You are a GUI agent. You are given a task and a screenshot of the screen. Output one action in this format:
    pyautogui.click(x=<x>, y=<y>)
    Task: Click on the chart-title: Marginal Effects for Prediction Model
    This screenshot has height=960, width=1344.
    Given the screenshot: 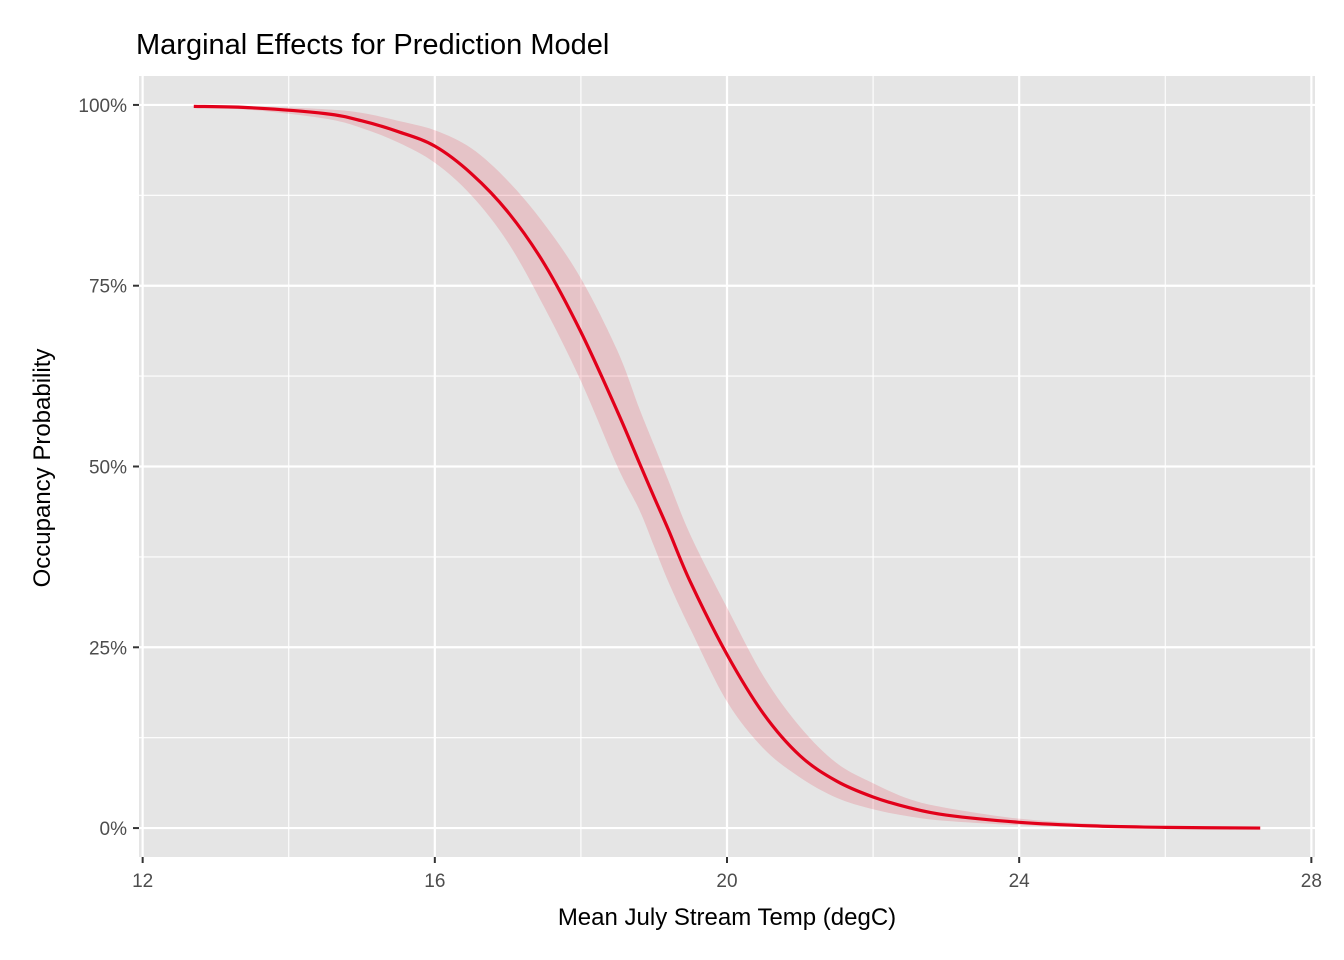 What is the action you would take?
    pyautogui.click(x=372, y=45)
    